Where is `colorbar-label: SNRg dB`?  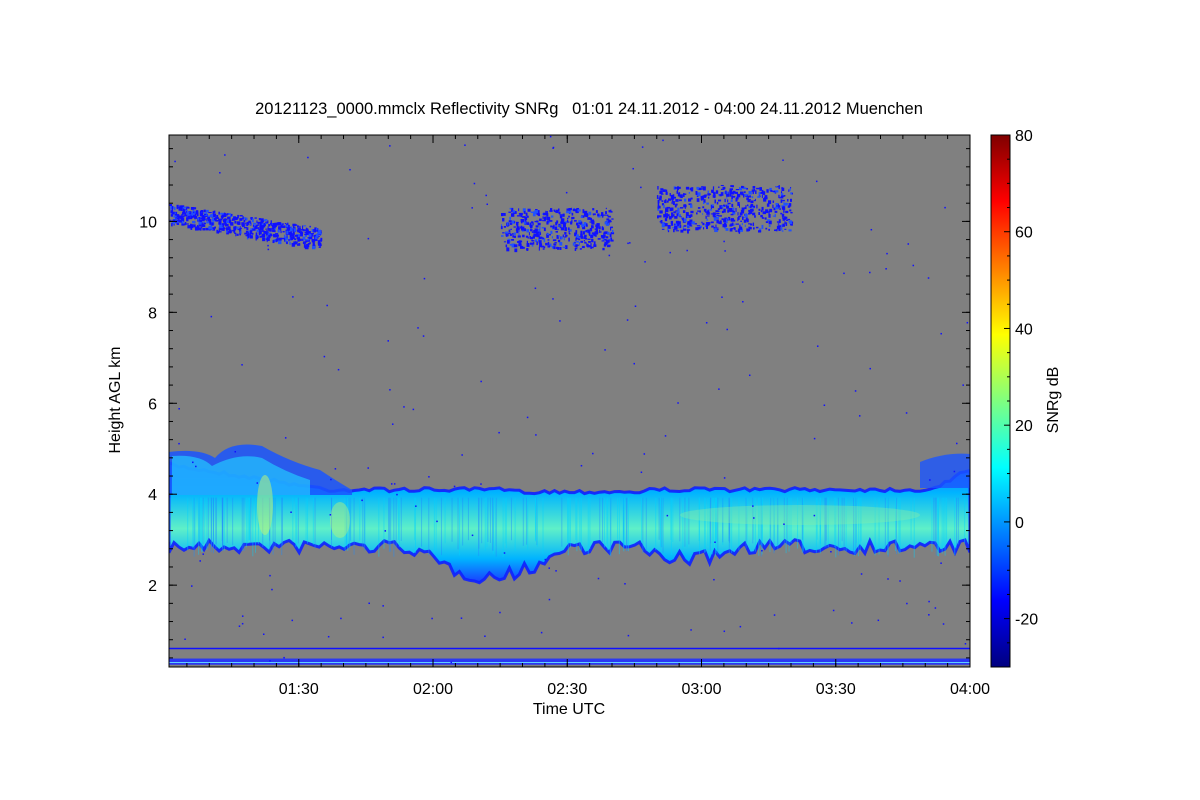 colorbar-label: SNRg dB is located at coordinates (1053, 400).